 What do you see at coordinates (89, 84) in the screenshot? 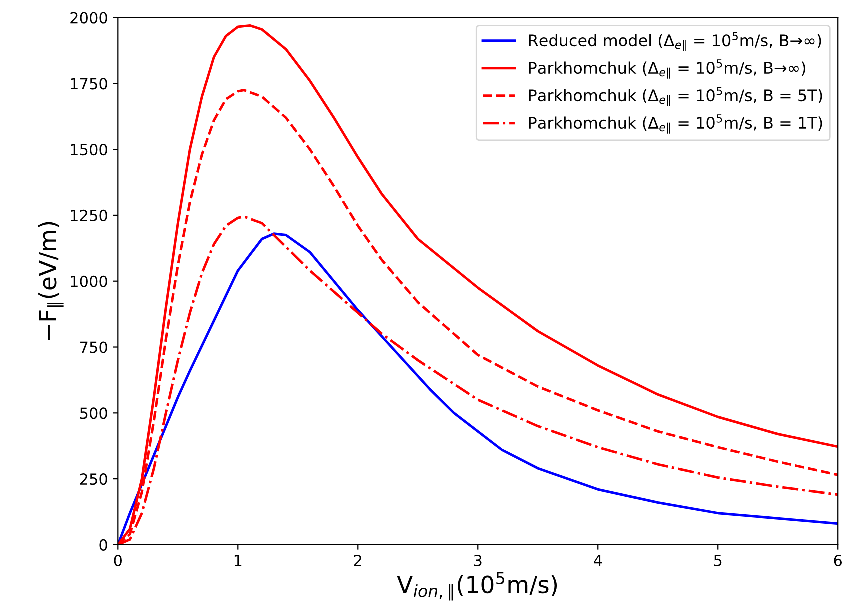
I see `y-tick-label: 1750` at bounding box center [89, 84].